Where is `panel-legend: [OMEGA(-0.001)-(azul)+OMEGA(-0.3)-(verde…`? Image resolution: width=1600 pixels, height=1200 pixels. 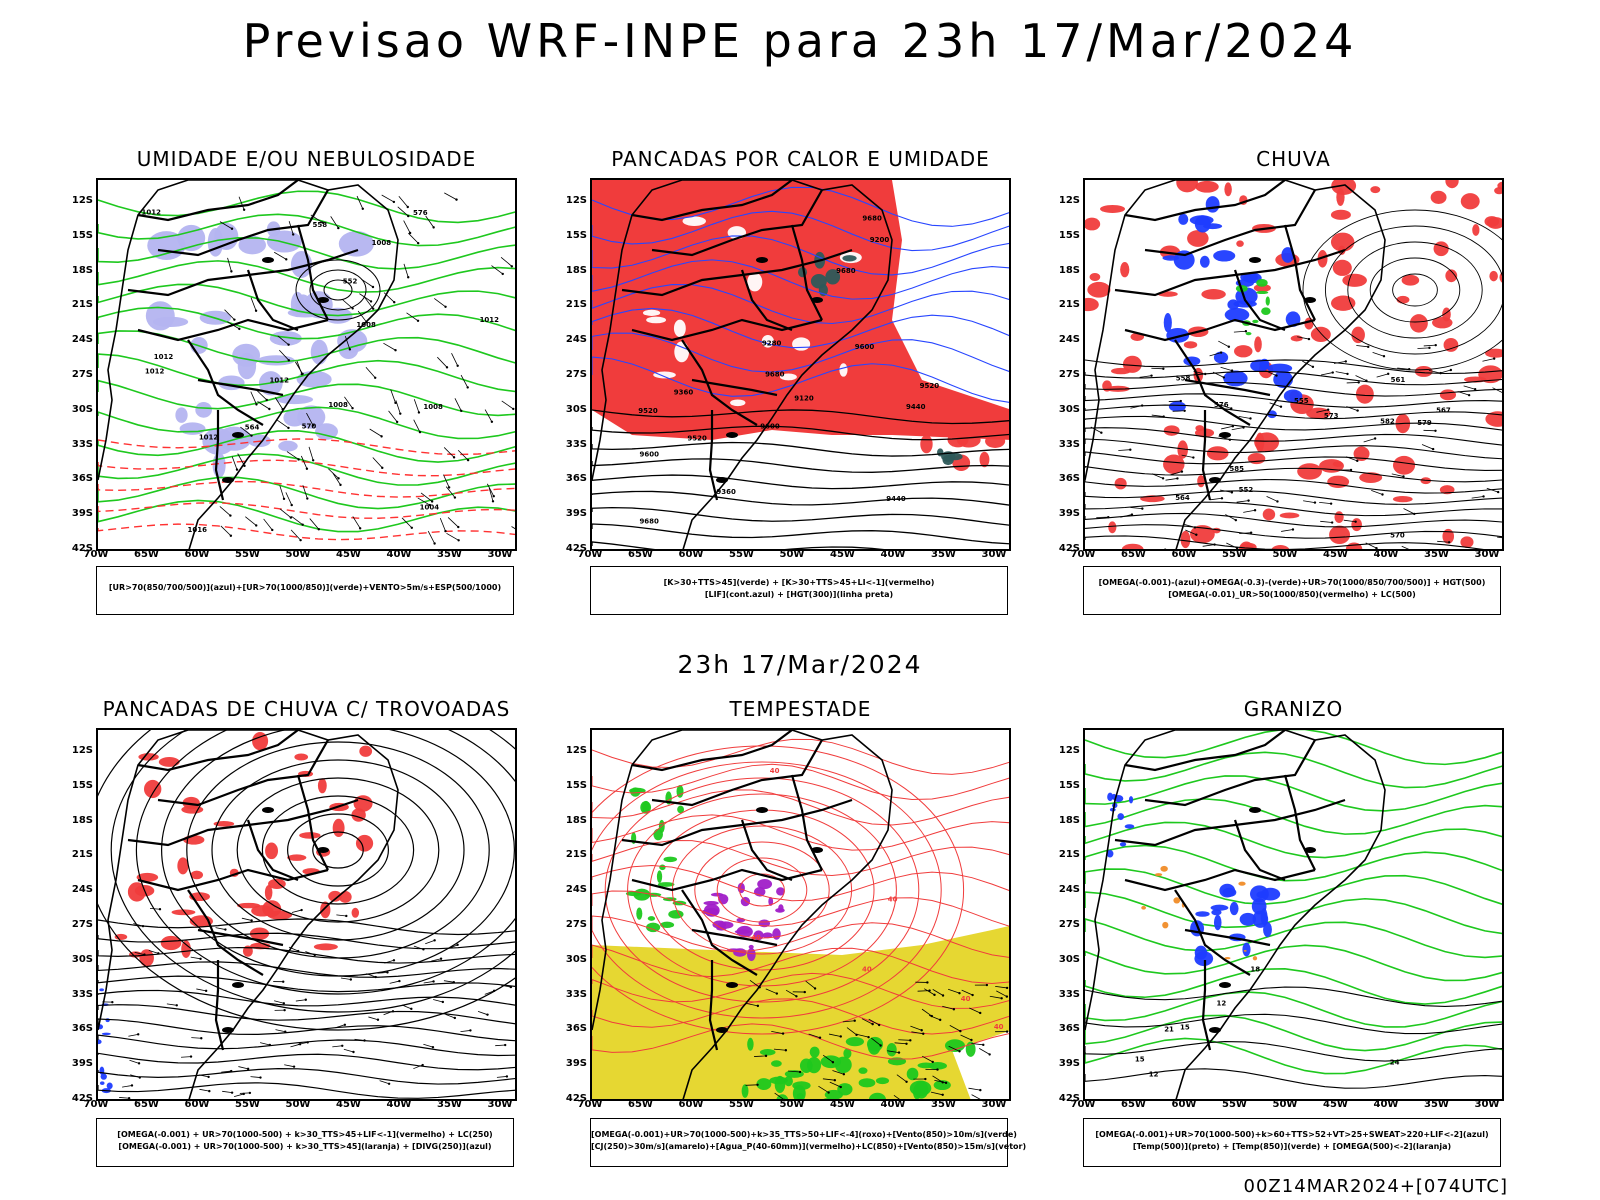
panel-legend: [OMEGA(-0.001)-(azul)+OMEGA(-0.3)-(verde… is located at coordinates (1292, 590).